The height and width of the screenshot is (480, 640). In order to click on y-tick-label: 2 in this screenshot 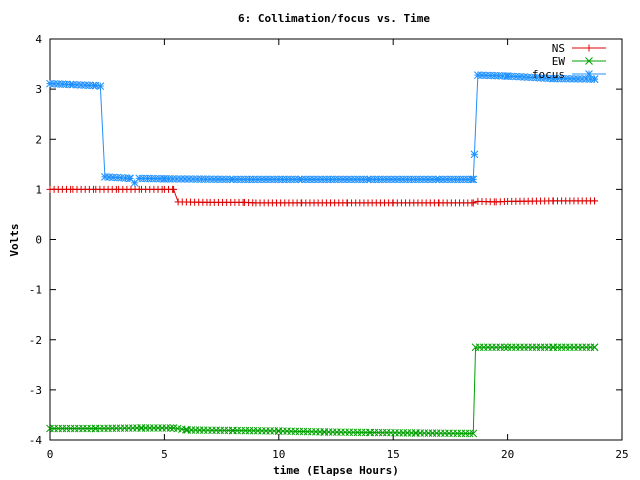, I will do `click(38, 139)`.